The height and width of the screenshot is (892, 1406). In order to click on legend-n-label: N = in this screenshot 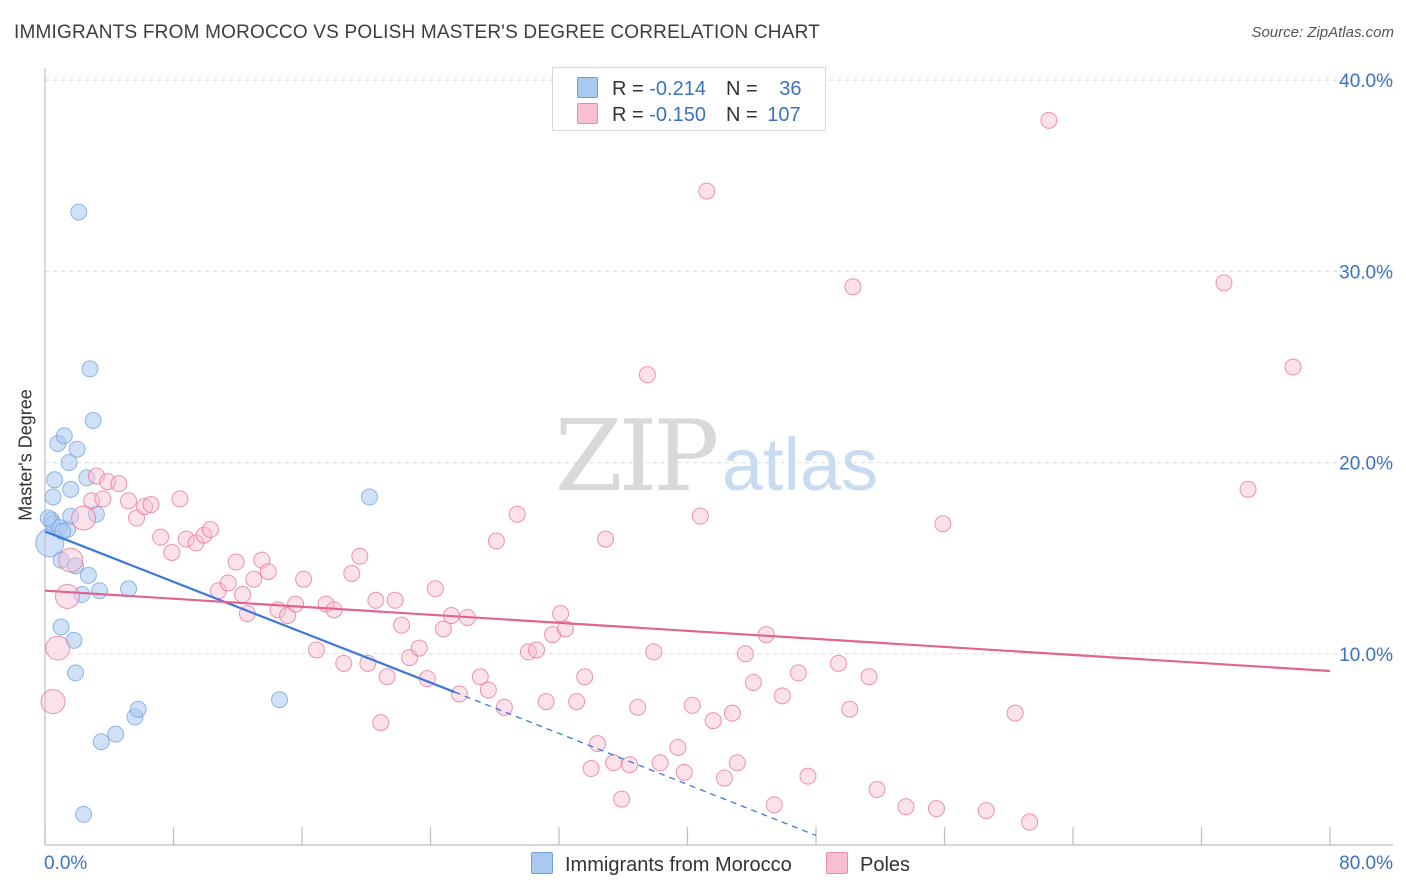, I will do `click(744, 115)`.